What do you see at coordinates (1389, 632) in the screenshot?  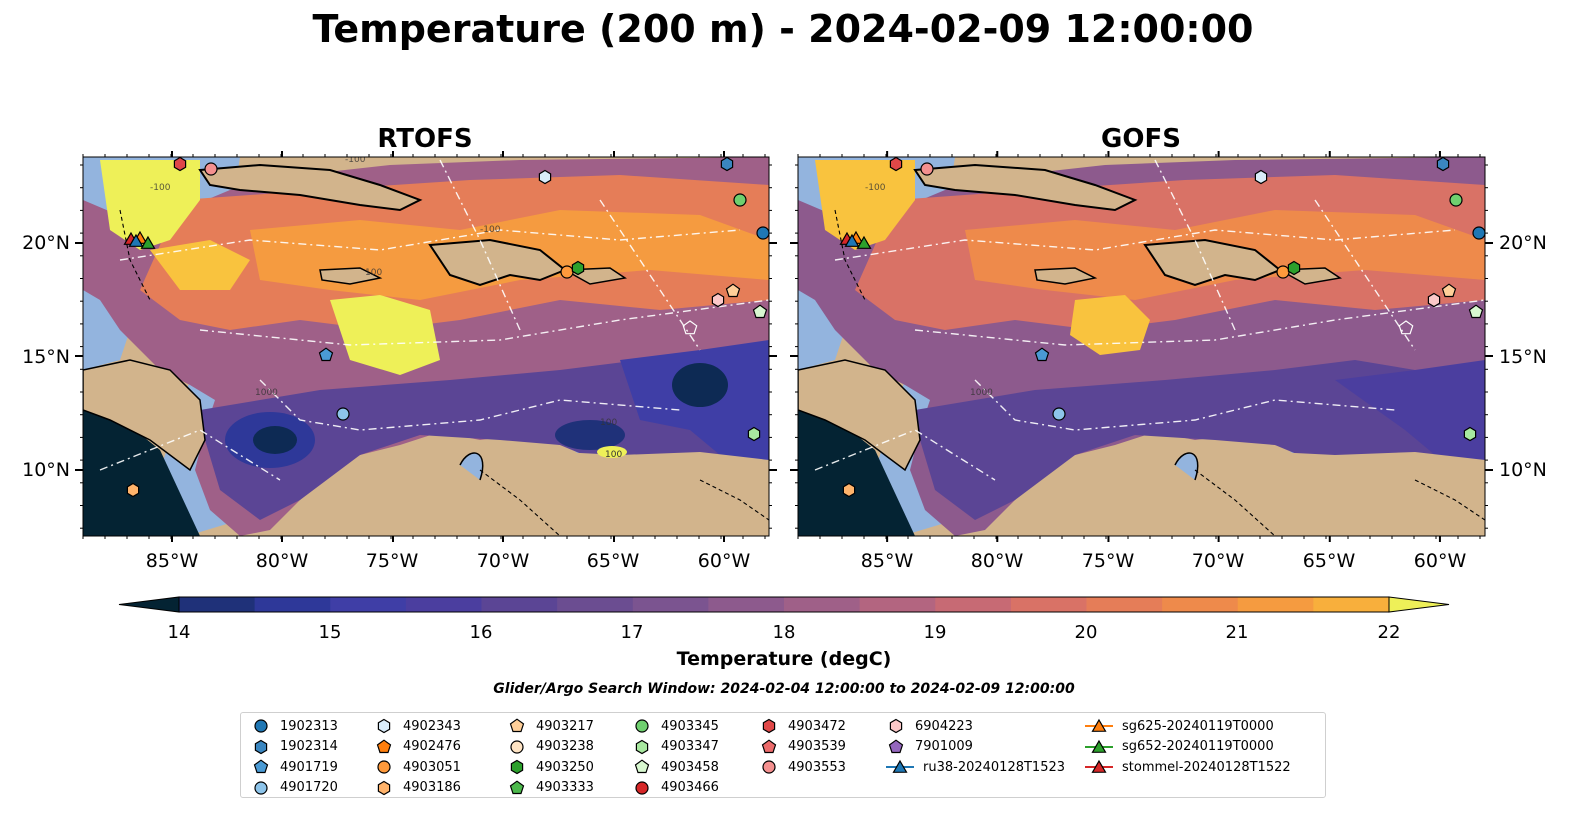 I see `colorbar-tick: 22` at bounding box center [1389, 632].